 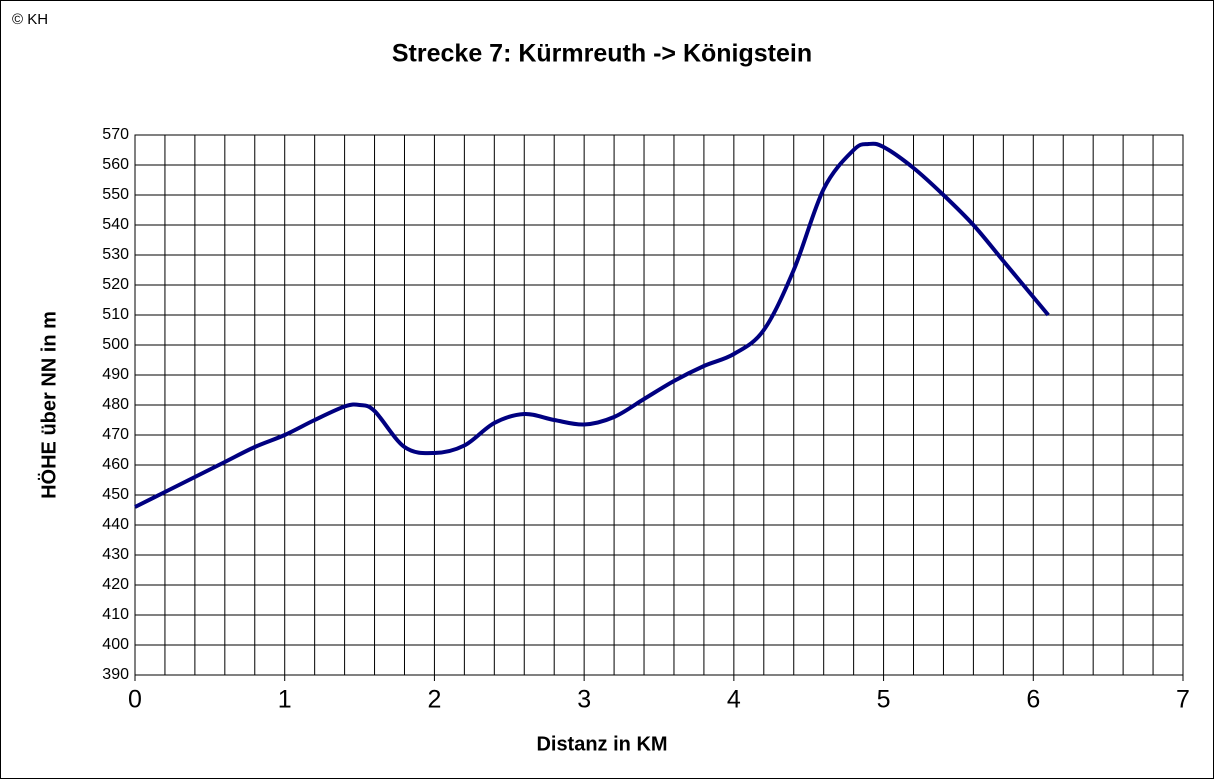 What do you see at coordinates (115, 494) in the screenshot?
I see `y-tick-label: 450` at bounding box center [115, 494].